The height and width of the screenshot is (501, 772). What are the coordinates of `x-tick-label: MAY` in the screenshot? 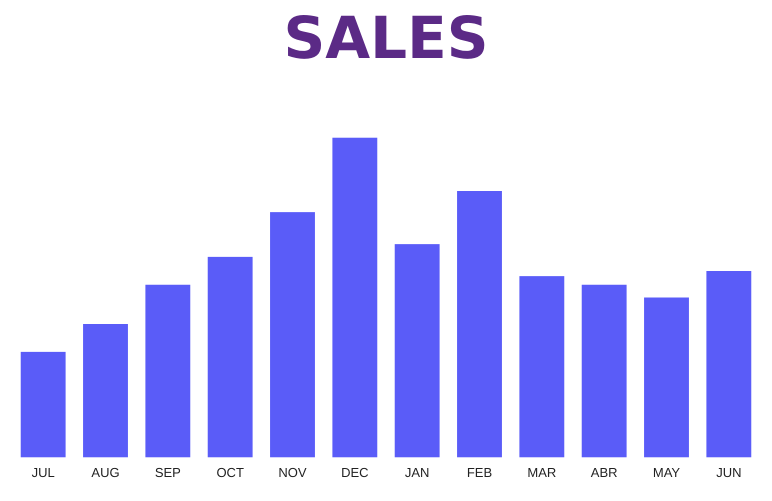 It's located at (666, 472).